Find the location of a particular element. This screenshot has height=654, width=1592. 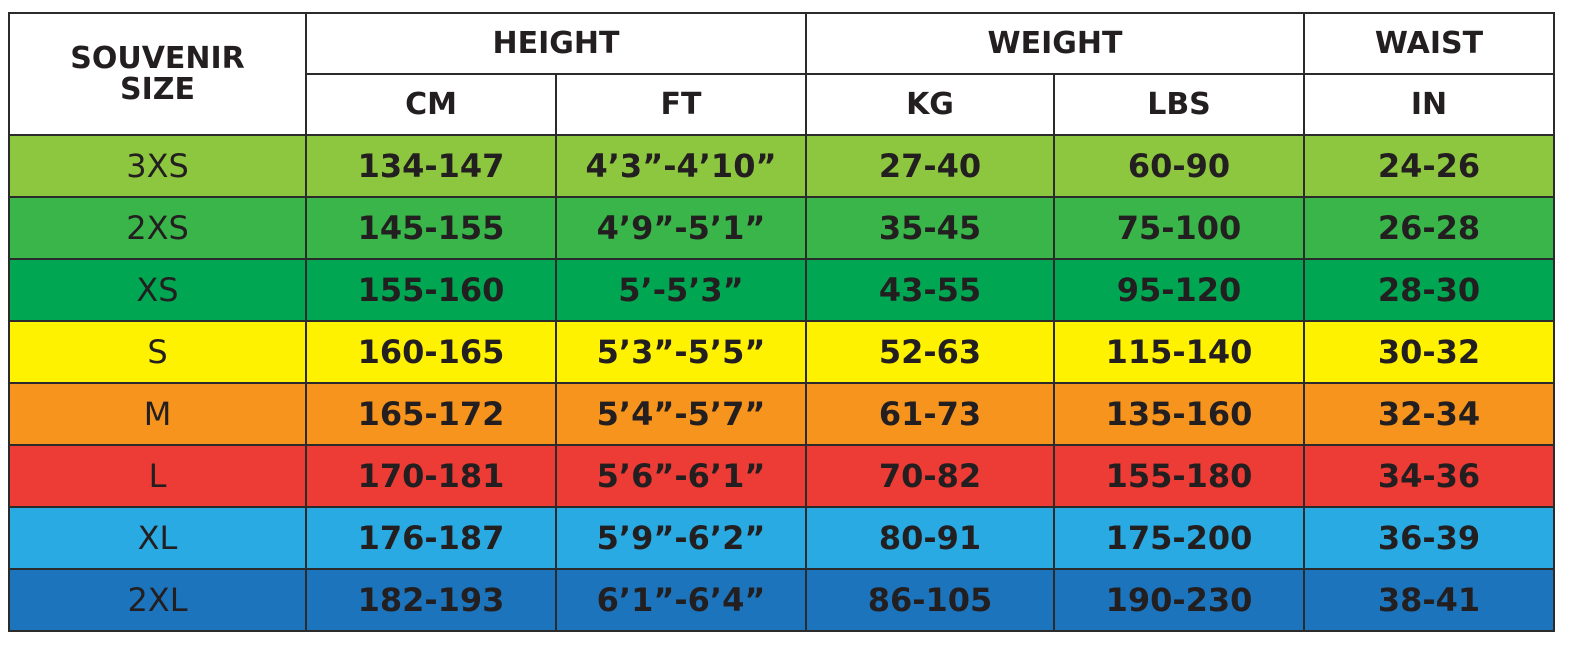

measure-cell: 5’-5’3” is located at coordinates (681, 290).